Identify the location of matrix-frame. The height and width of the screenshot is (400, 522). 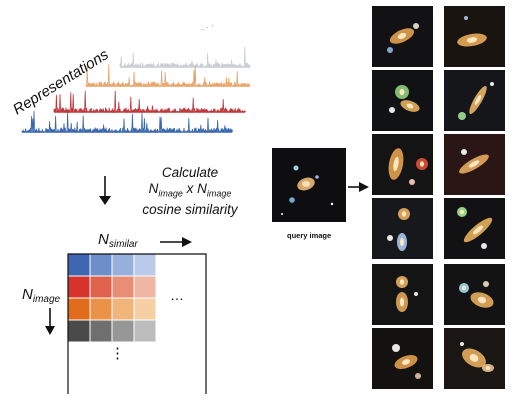
(137, 323).